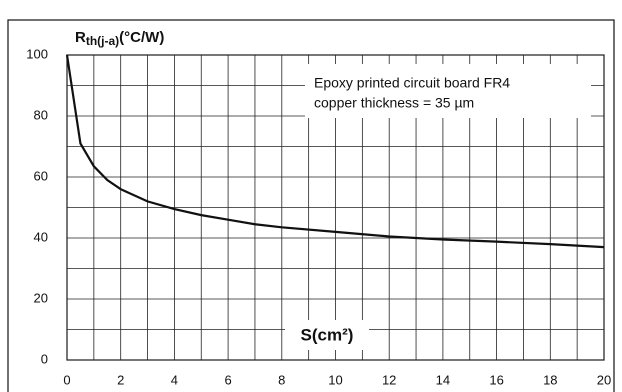  I want to click on y-tick-label: 80, so click(41, 114).